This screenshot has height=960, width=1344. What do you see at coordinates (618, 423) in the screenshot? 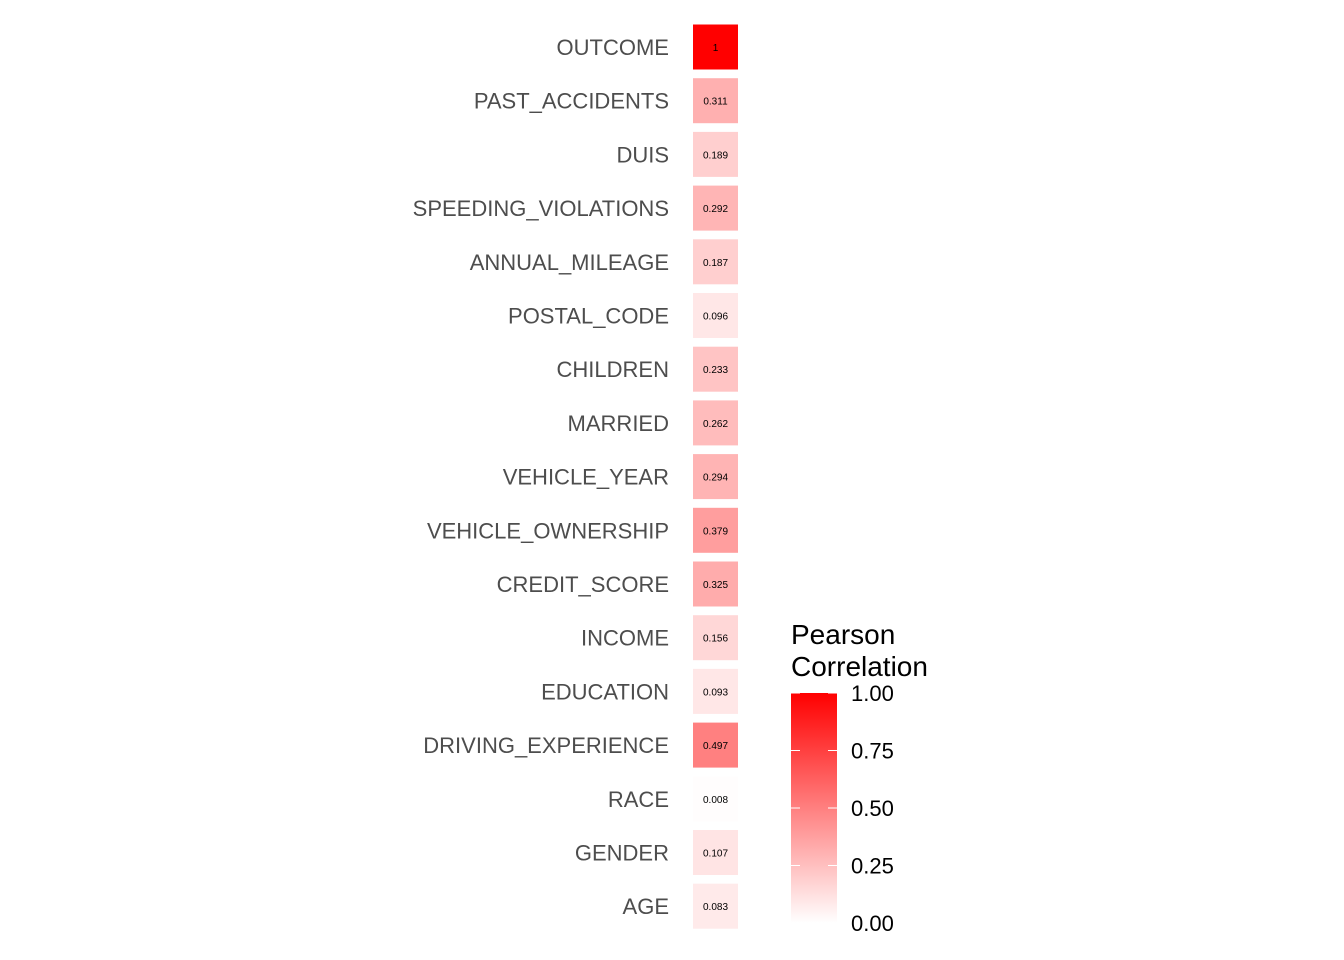
I see `row-label: MARRIED` at bounding box center [618, 423].